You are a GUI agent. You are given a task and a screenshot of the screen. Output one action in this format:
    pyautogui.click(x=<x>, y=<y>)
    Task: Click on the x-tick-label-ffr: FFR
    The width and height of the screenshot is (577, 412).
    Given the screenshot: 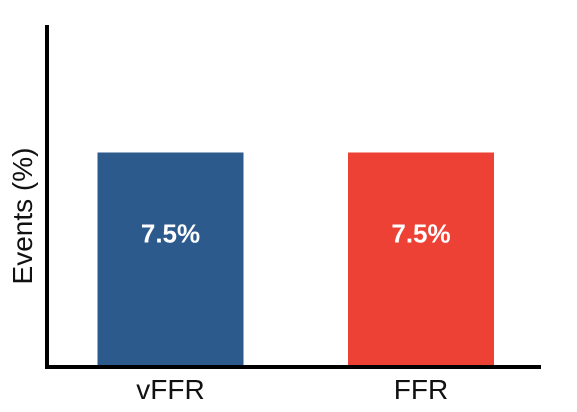 What is the action you would take?
    pyautogui.click(x=421, y=389)
    